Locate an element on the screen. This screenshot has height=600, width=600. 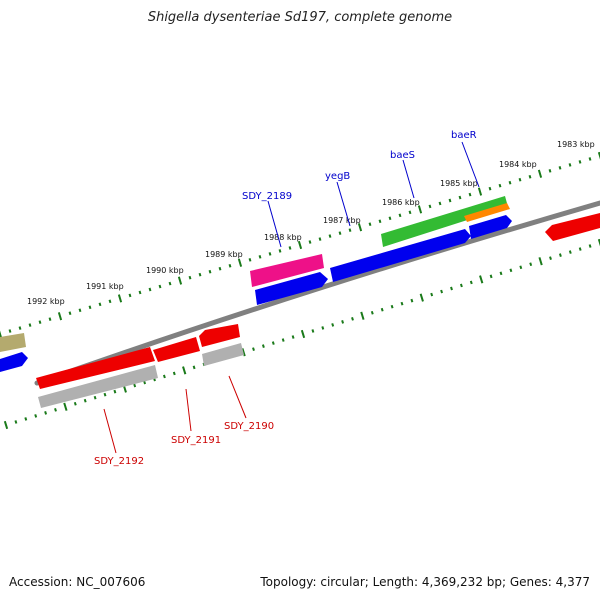
gene-arrow-baer is located at coordinates (487, 212).